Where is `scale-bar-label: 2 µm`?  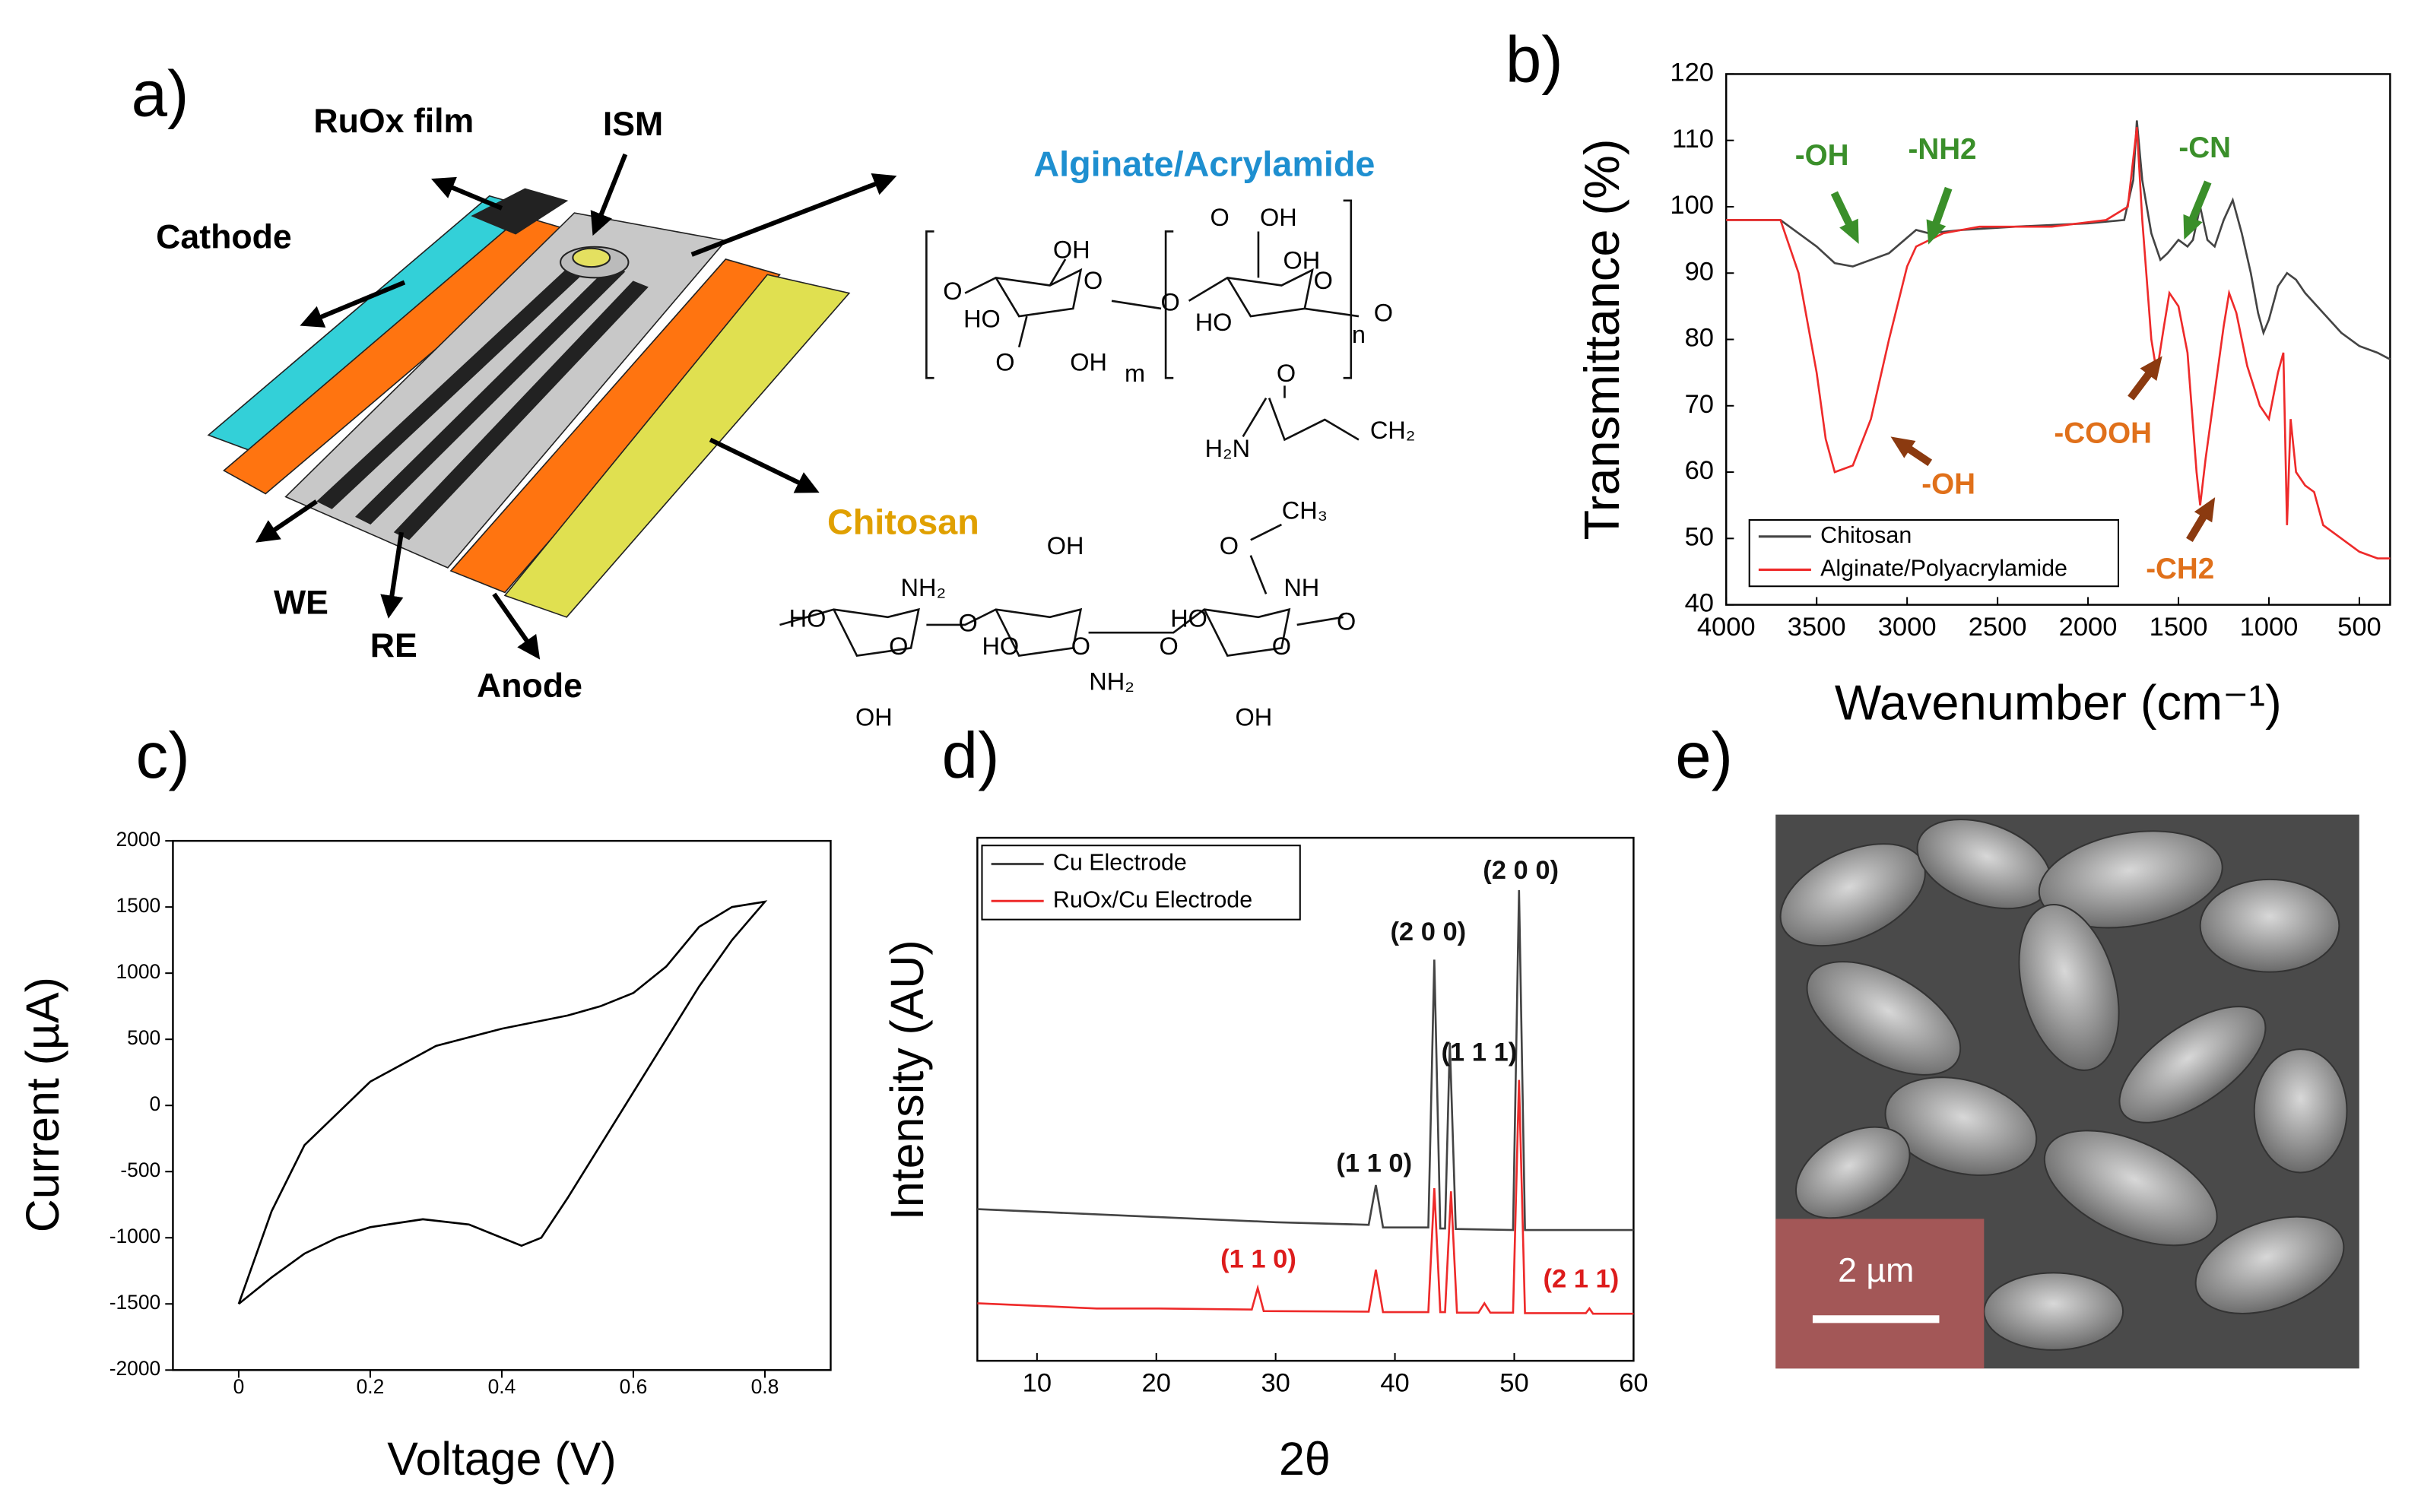
scale-bar-label: 2 µm is located at coordinates (1876, 1270).